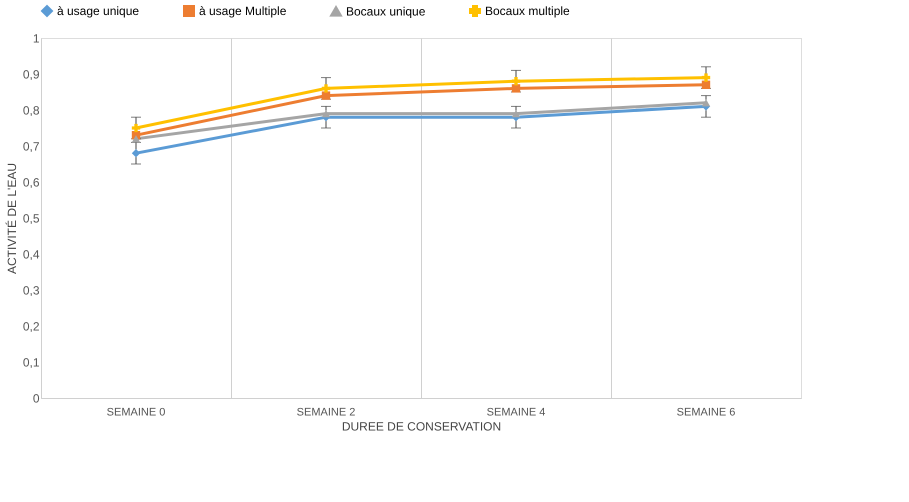 This screenshot has width=909, height=502. I want to click on legend-label: à usage Multiple, so click(243, 11).